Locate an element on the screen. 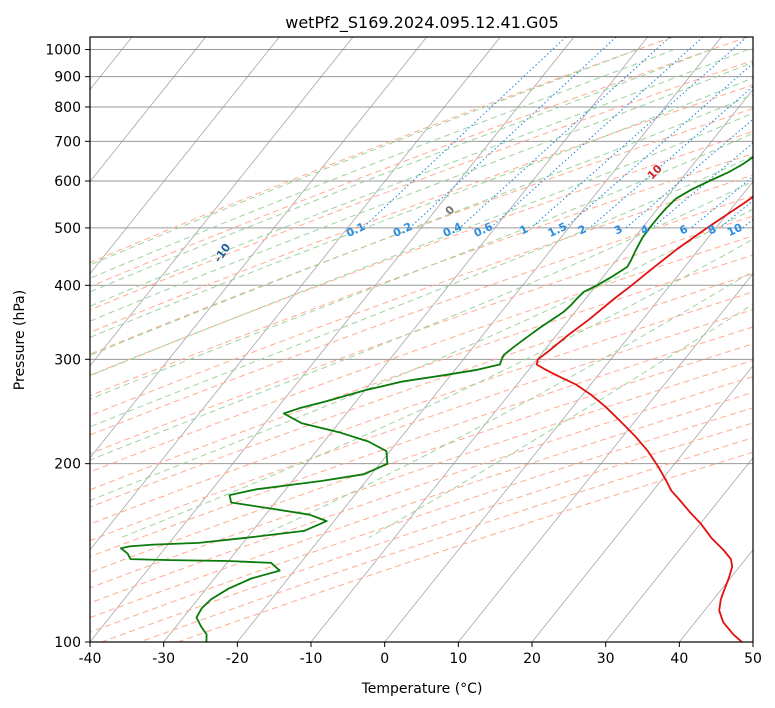  y-tick-label: 100 is located at coordinates (67, 643).